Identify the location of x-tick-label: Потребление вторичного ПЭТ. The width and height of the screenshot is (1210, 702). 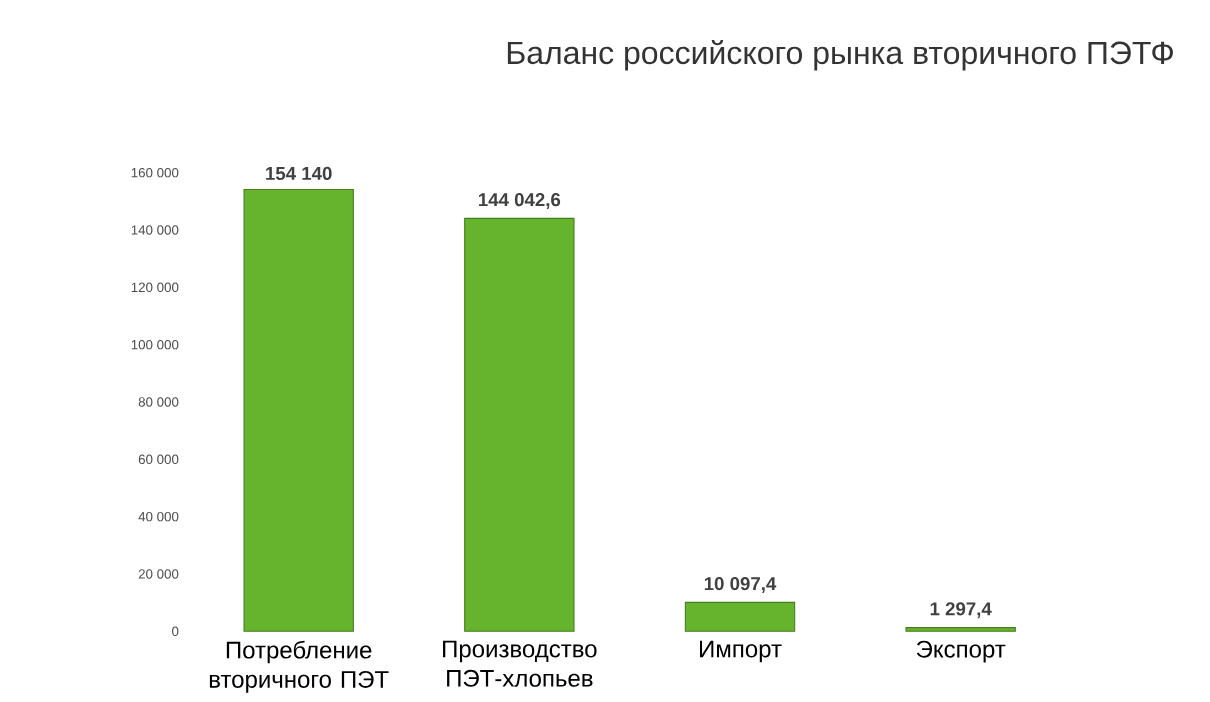
(299, 666).